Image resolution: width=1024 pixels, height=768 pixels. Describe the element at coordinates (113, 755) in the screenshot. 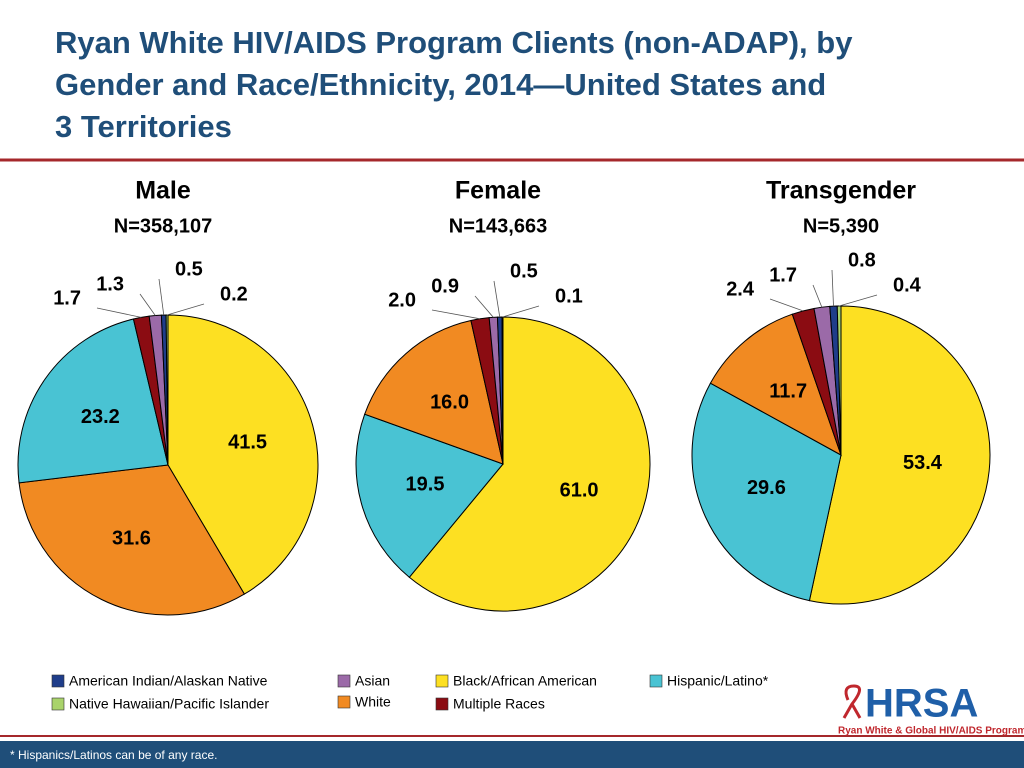

I see `footnote: * Hispanics/Latinos can be of any race.` at that location.